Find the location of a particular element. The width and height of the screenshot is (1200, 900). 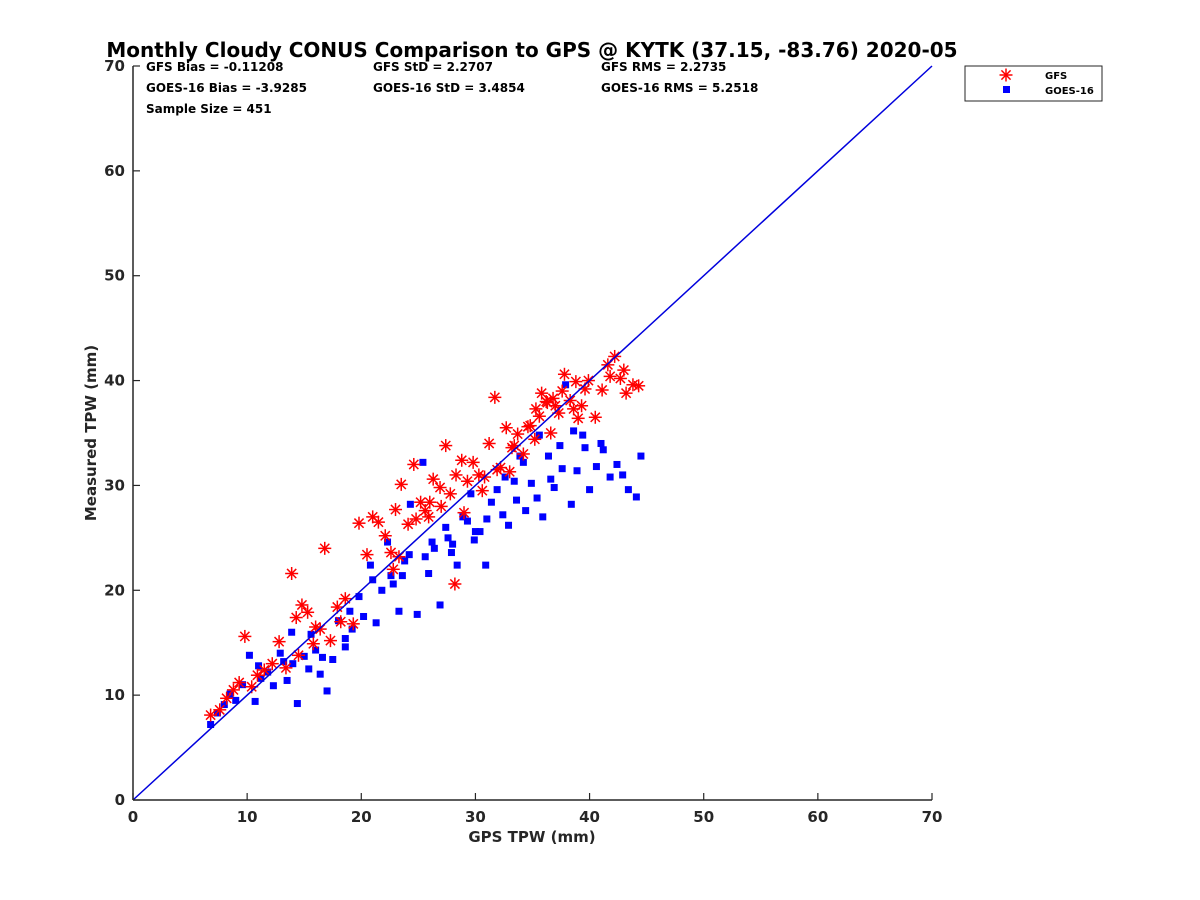

y-axis-label: Measured TPW (mm) is located at coordinates (91, 433).